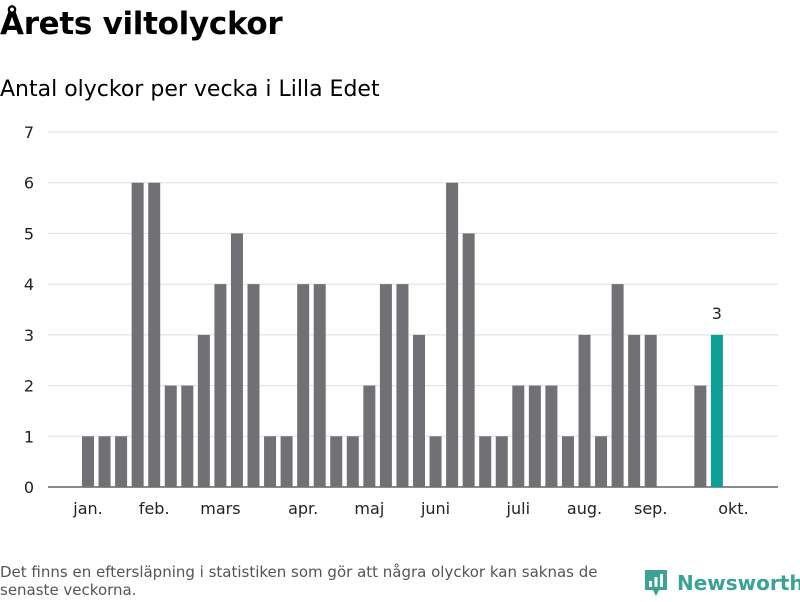 This screenshot has height=602, width=800. Describe the element at coordinates (303, 508) in the screenshot. I see `x-tick-label: apr.` at that location.